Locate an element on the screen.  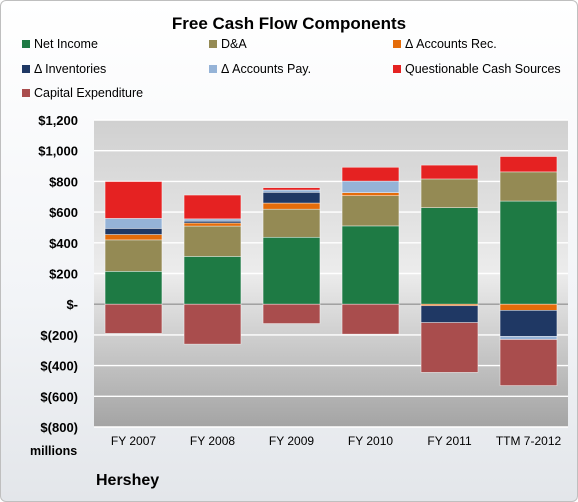
unit-label: millions is located at coordinates (54, 451).